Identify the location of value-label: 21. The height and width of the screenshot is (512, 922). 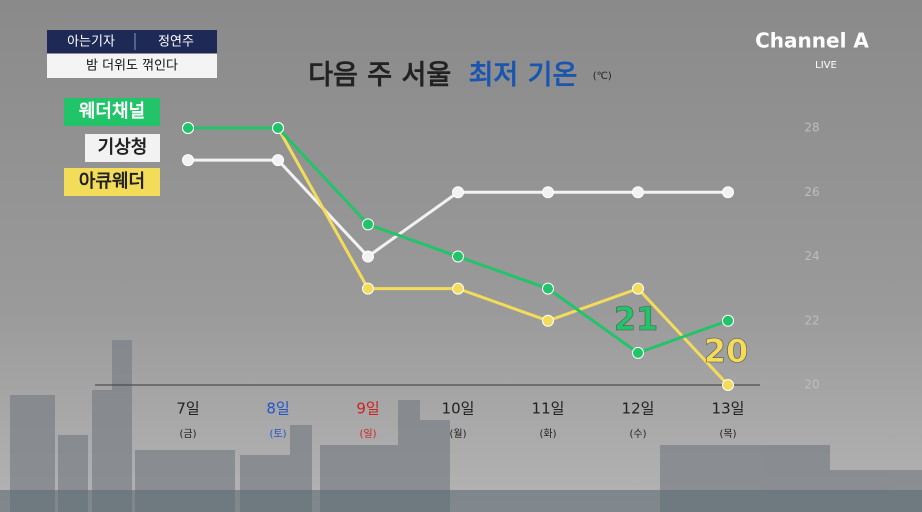
(636, 319).